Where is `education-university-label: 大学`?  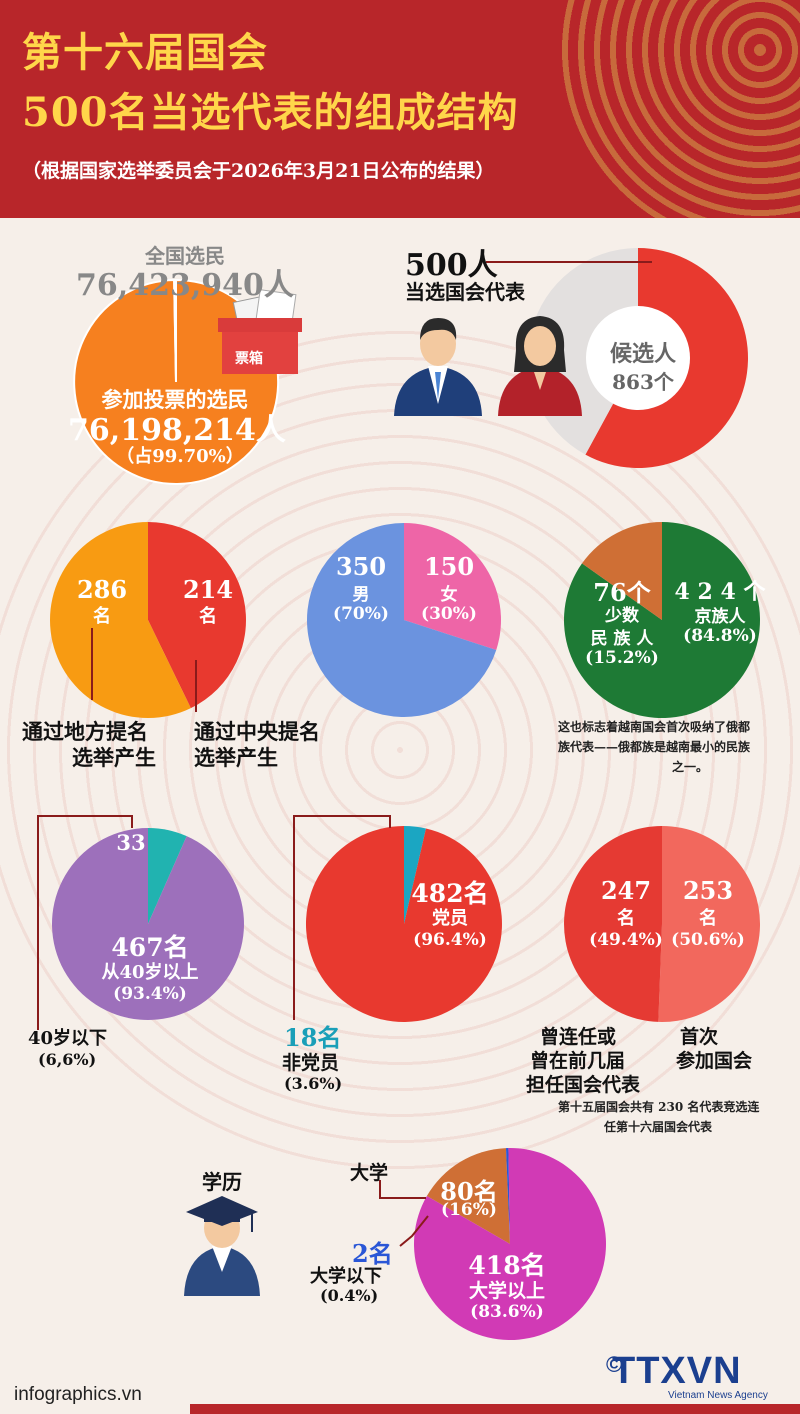
education-university-label: 大学 is located at coordinates (369, 1173).